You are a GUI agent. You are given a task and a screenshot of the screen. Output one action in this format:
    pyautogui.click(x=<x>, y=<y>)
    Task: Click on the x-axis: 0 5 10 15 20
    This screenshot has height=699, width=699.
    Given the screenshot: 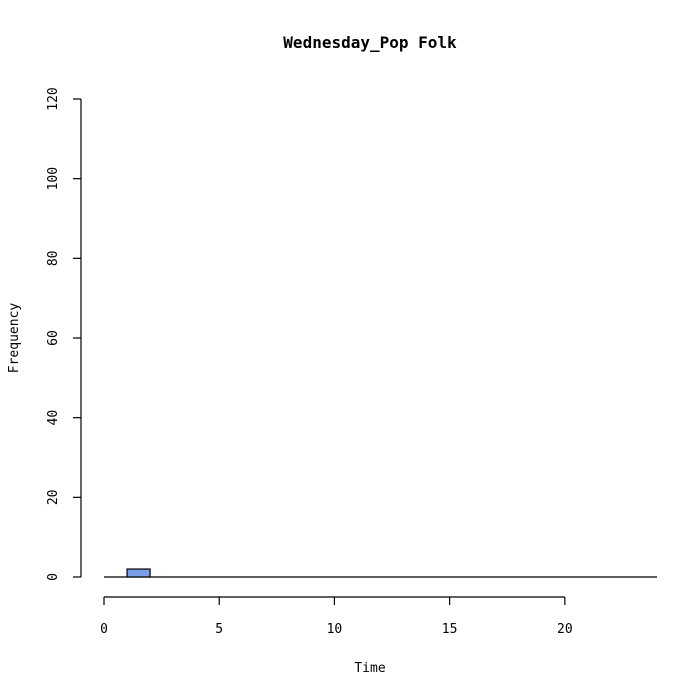 What is the action you would take?
    pyautogui.click(x=336, y=616)
    